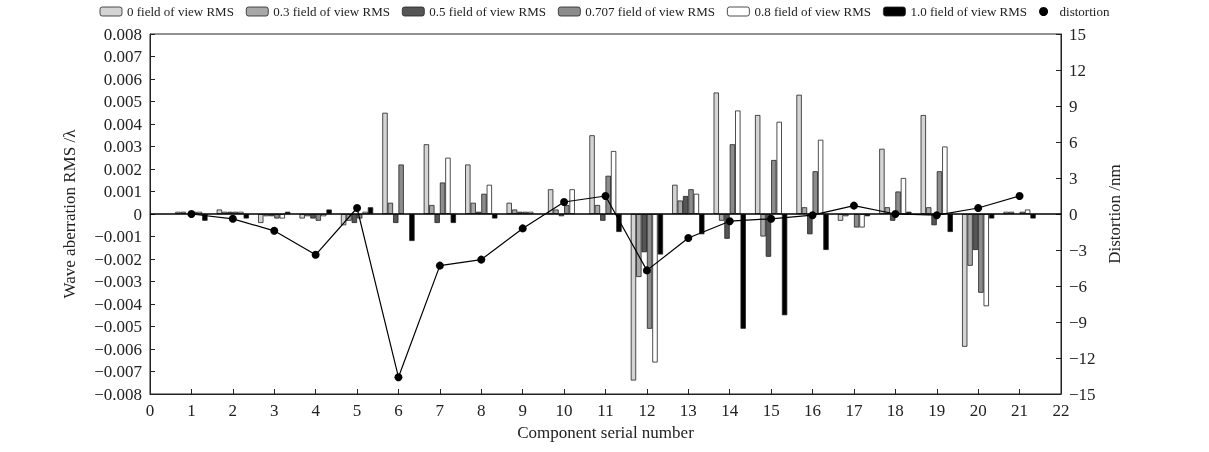  I want to click on y2-tick-label: 9, so click(1073, 106).